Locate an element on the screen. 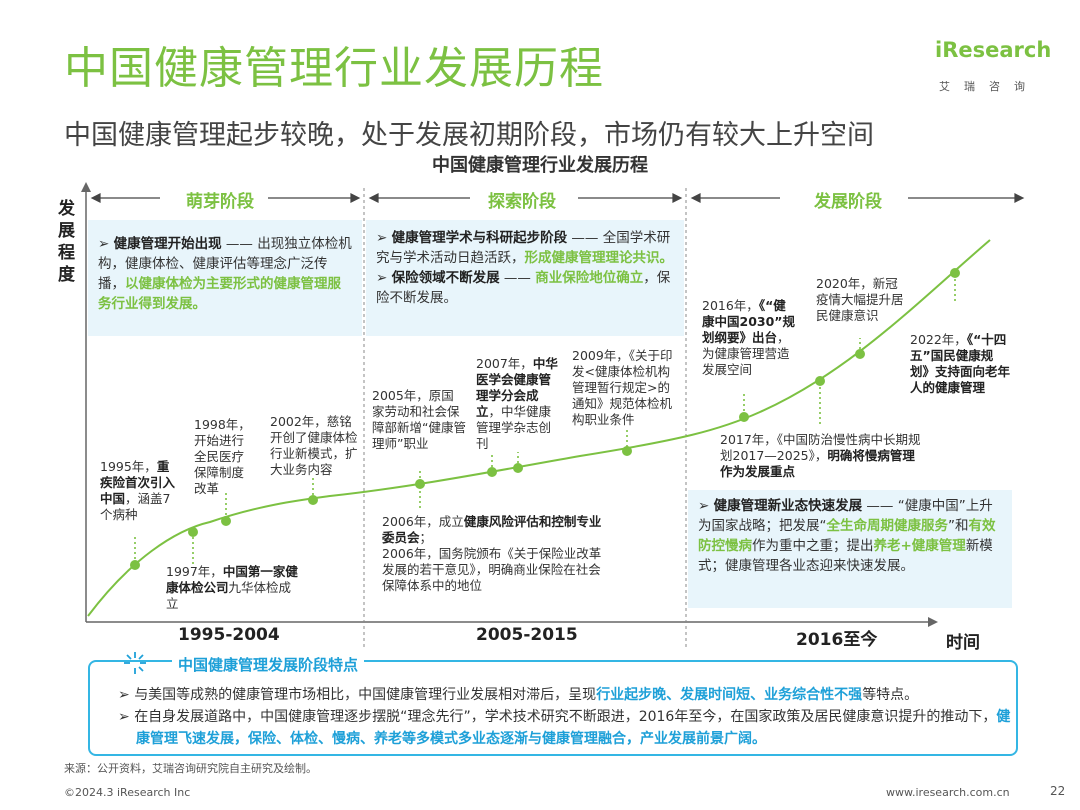  dot-2007b is located at coordinates (518, 468).